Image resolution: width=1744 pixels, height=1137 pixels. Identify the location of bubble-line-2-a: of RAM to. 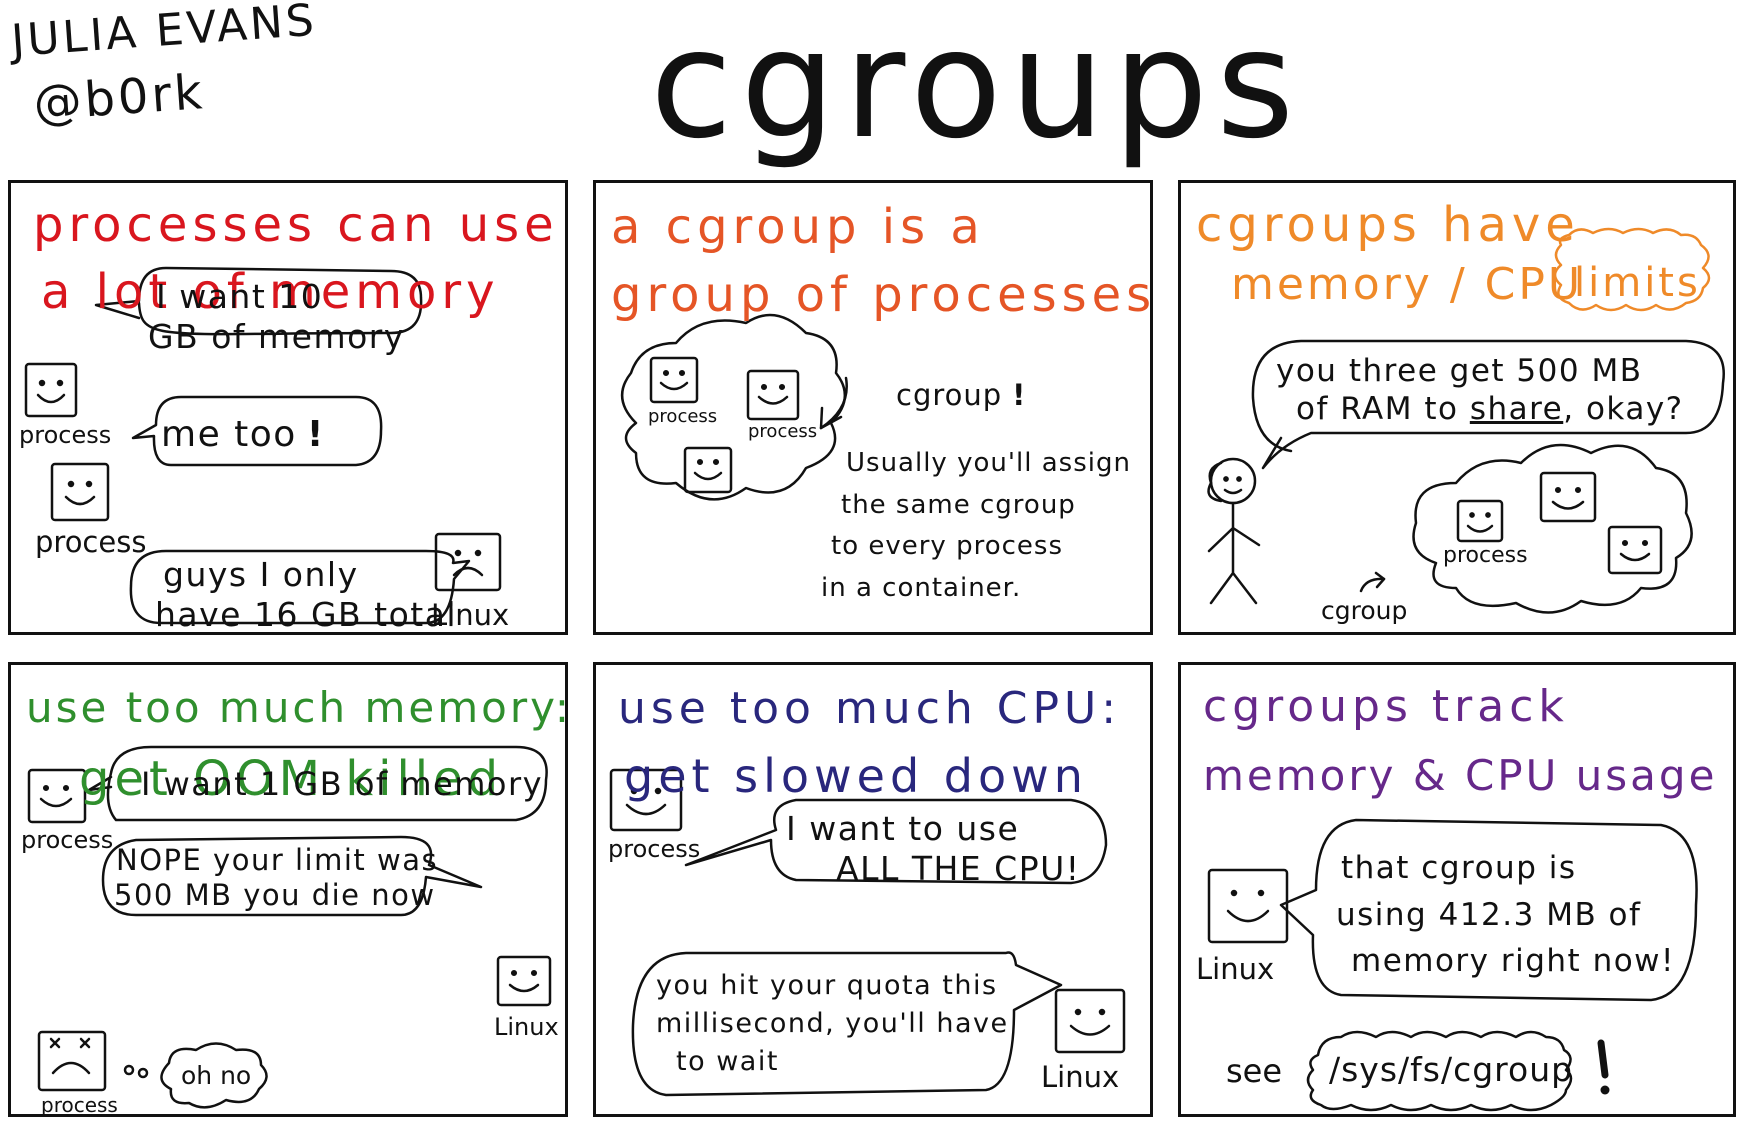
(1377, 408).